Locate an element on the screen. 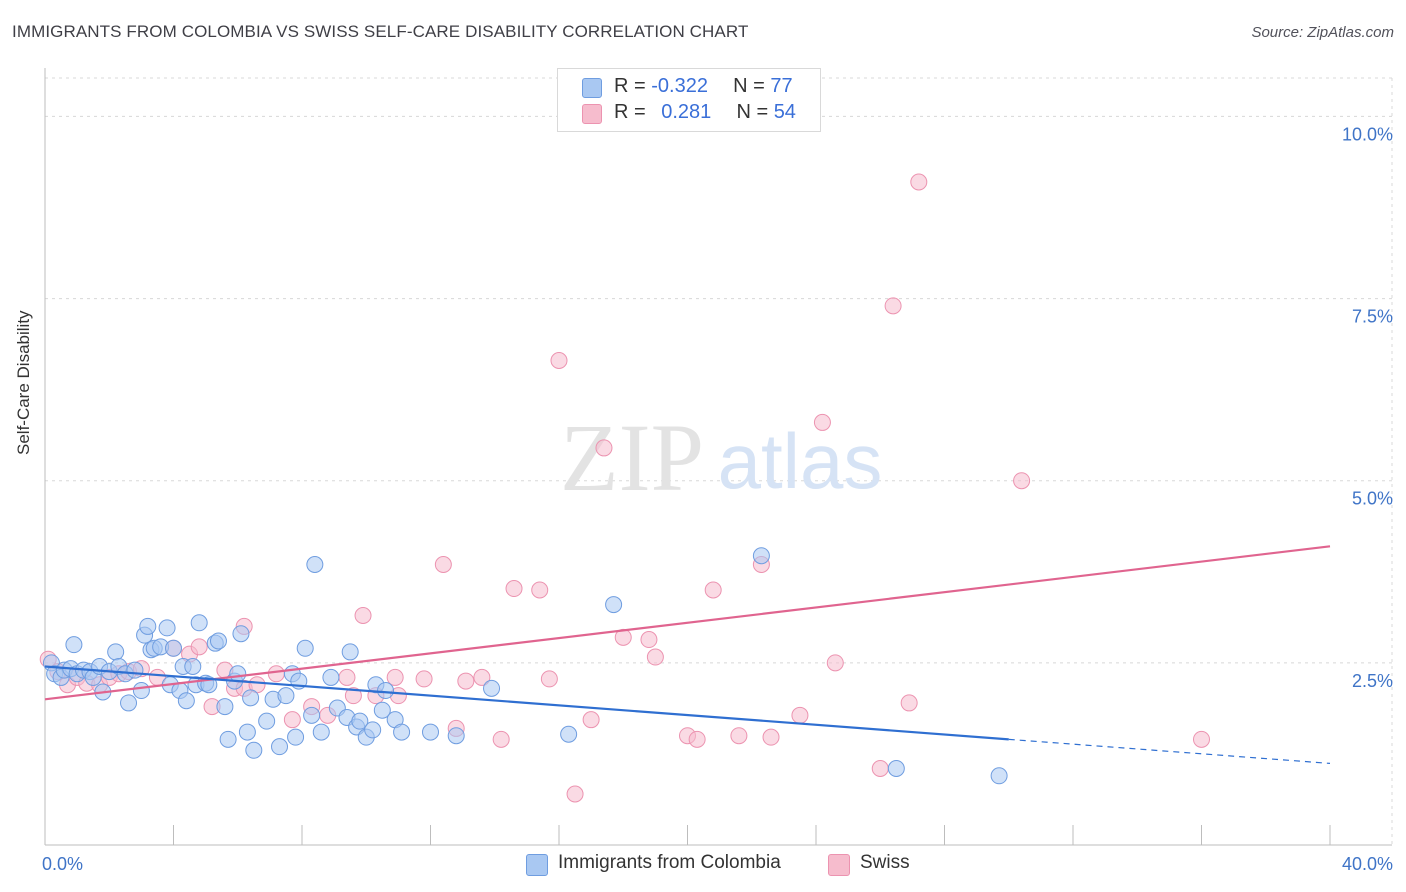  legend-n-value: 54 is located at coordinates (784, 112).